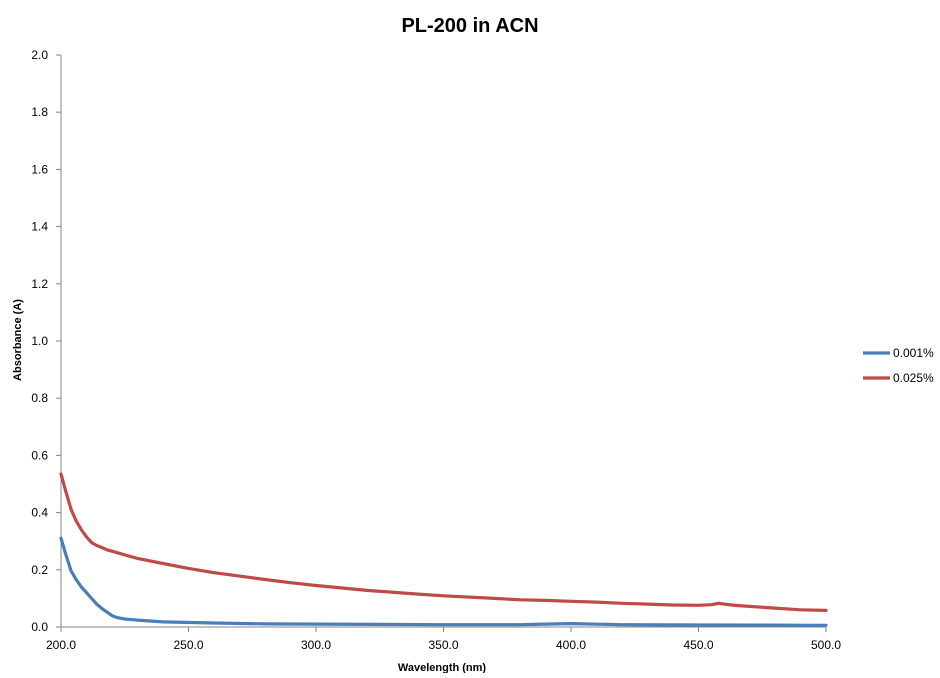 The image size is (940, 678). I want to click on y-tick-label: 0.8, so click(39, 398).